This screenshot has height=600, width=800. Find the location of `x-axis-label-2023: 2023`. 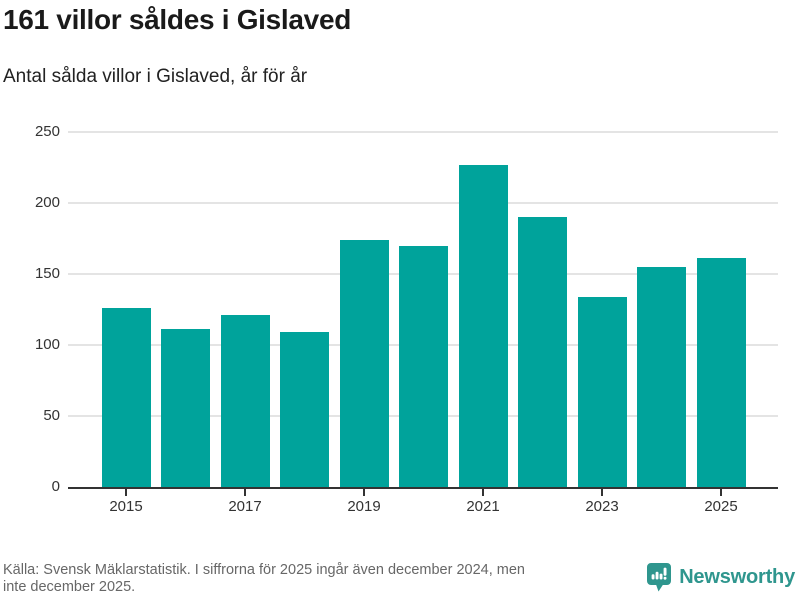

x-axis-label-2023: 2023 is located at coordinates (602, 506).